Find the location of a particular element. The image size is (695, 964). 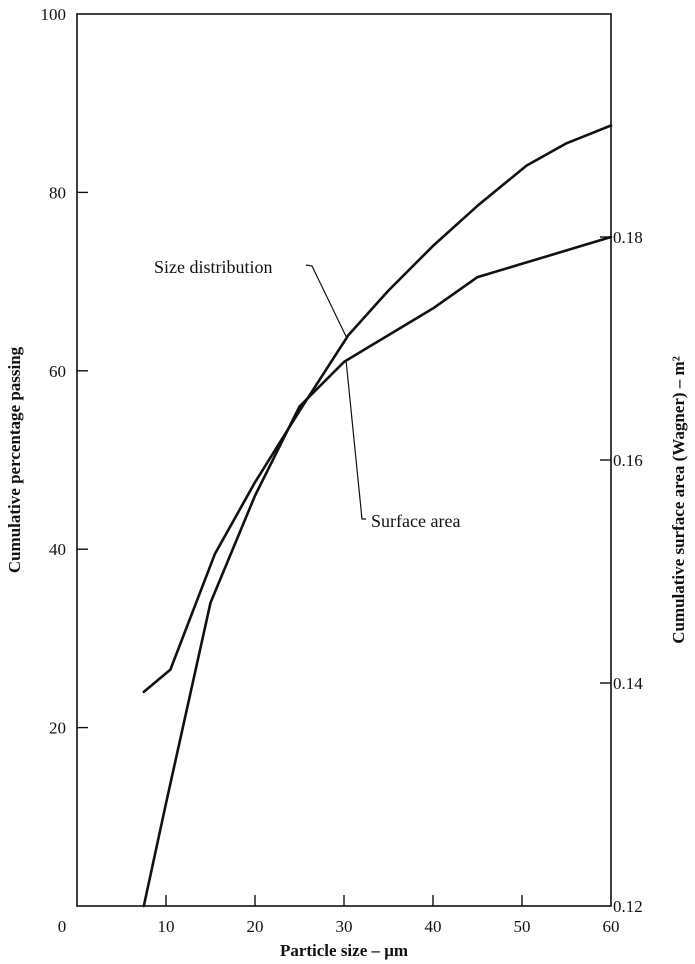

y-tick-label: 80 is located at coordinates (57, 192).